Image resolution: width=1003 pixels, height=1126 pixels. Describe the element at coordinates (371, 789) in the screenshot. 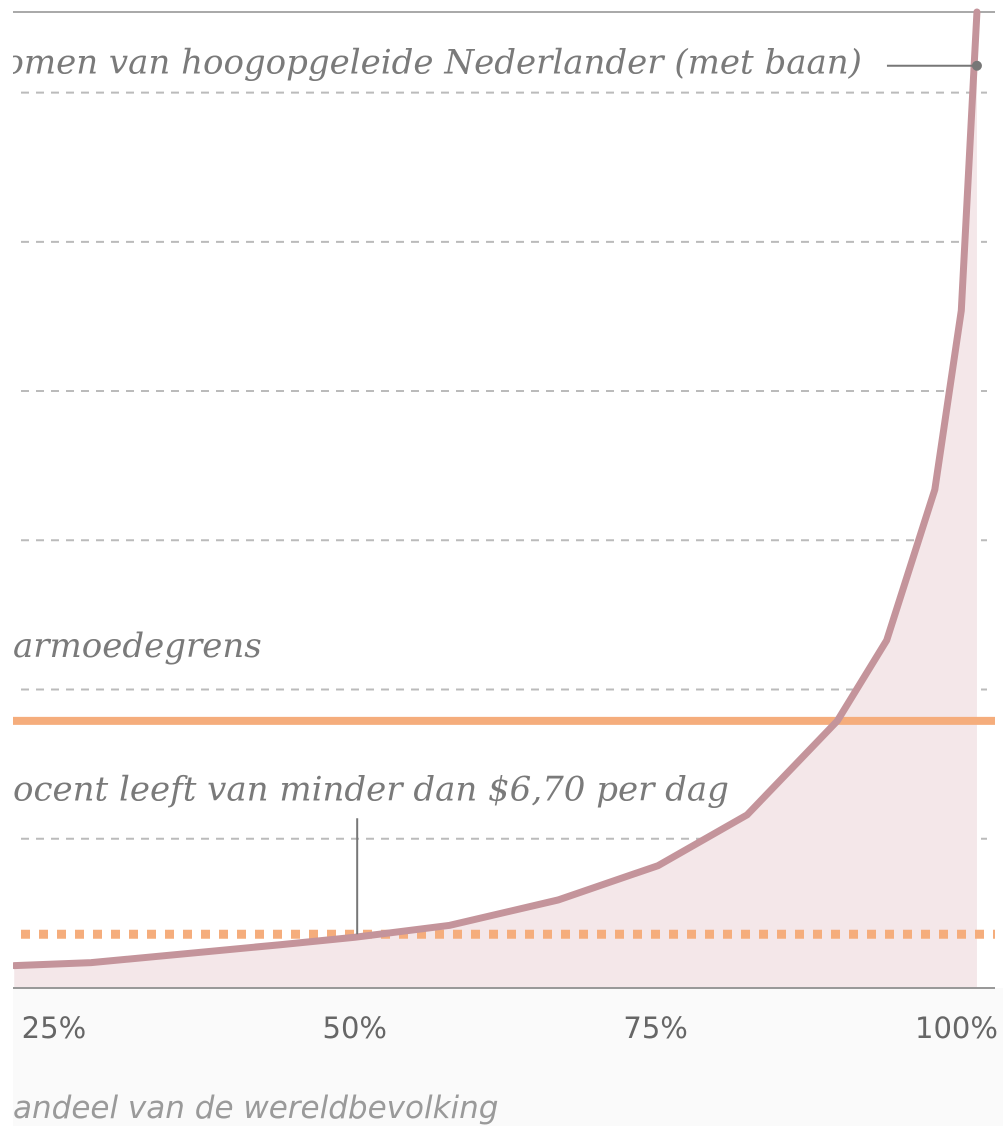

I see `annotation: ocent leeft van minder dan $6,70 per dag` at that location.